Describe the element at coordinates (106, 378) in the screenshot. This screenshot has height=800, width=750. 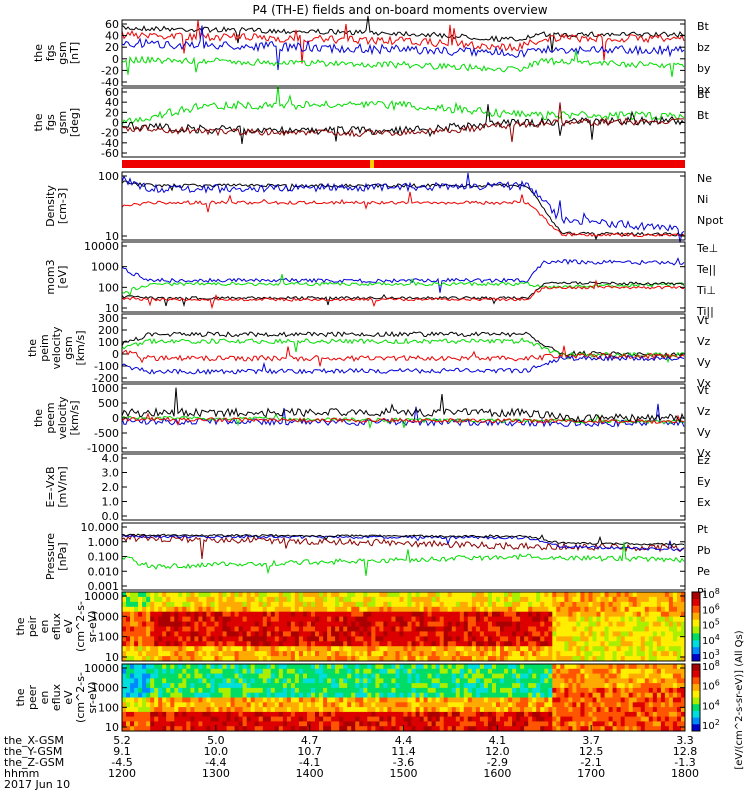
I see `y-tick-label: -200` at that location.